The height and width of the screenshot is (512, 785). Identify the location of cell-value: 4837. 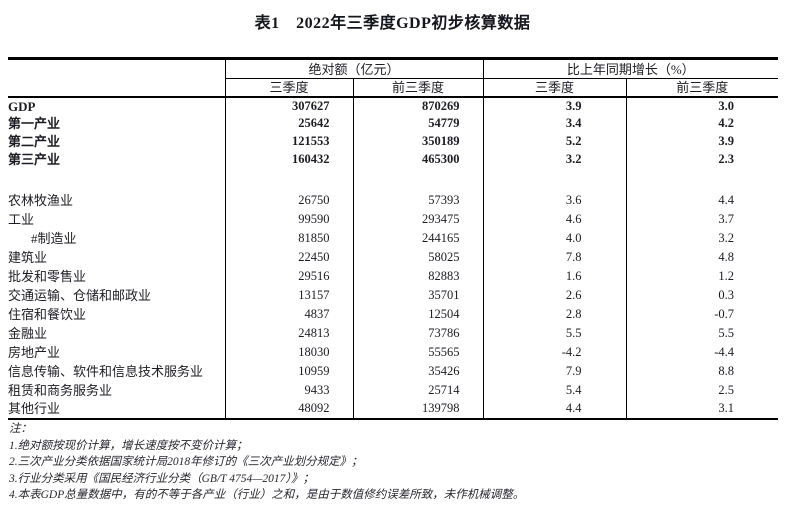
(288, 314).